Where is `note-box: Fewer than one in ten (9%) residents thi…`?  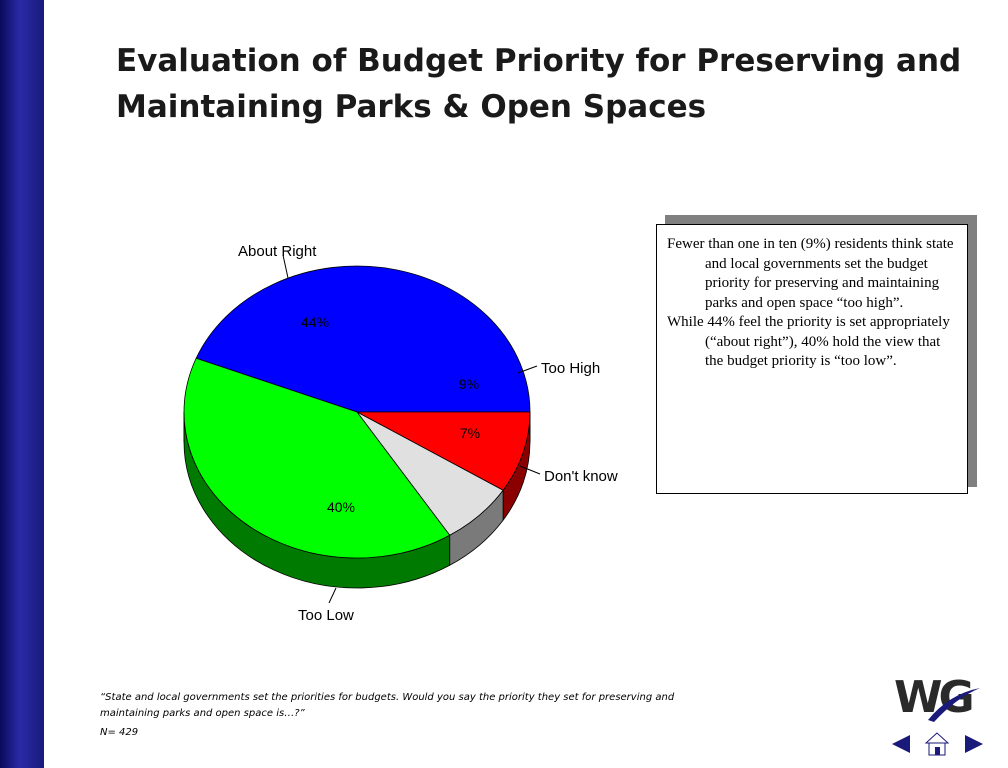 note-box: Fewer than one in ten (9%) residents thi… is located at coordinates (812, 359).